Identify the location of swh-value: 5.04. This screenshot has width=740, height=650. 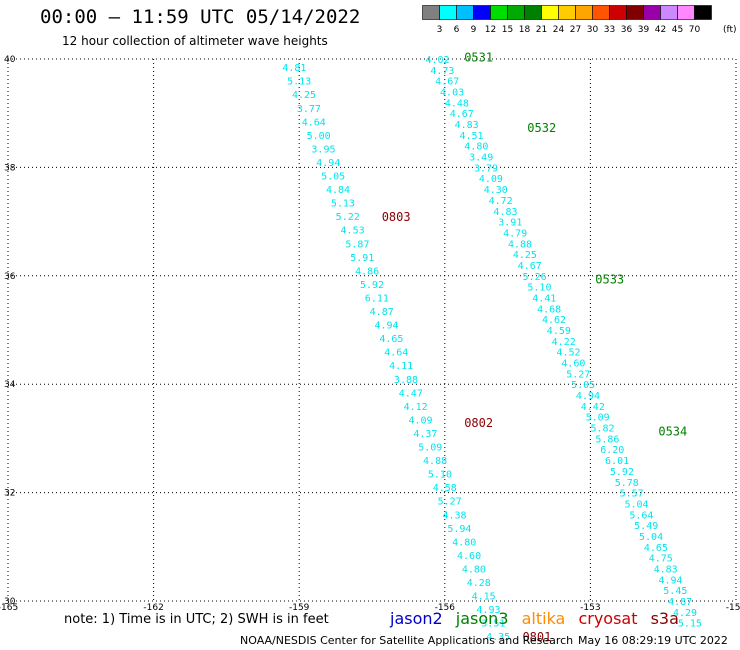
(636, 504).